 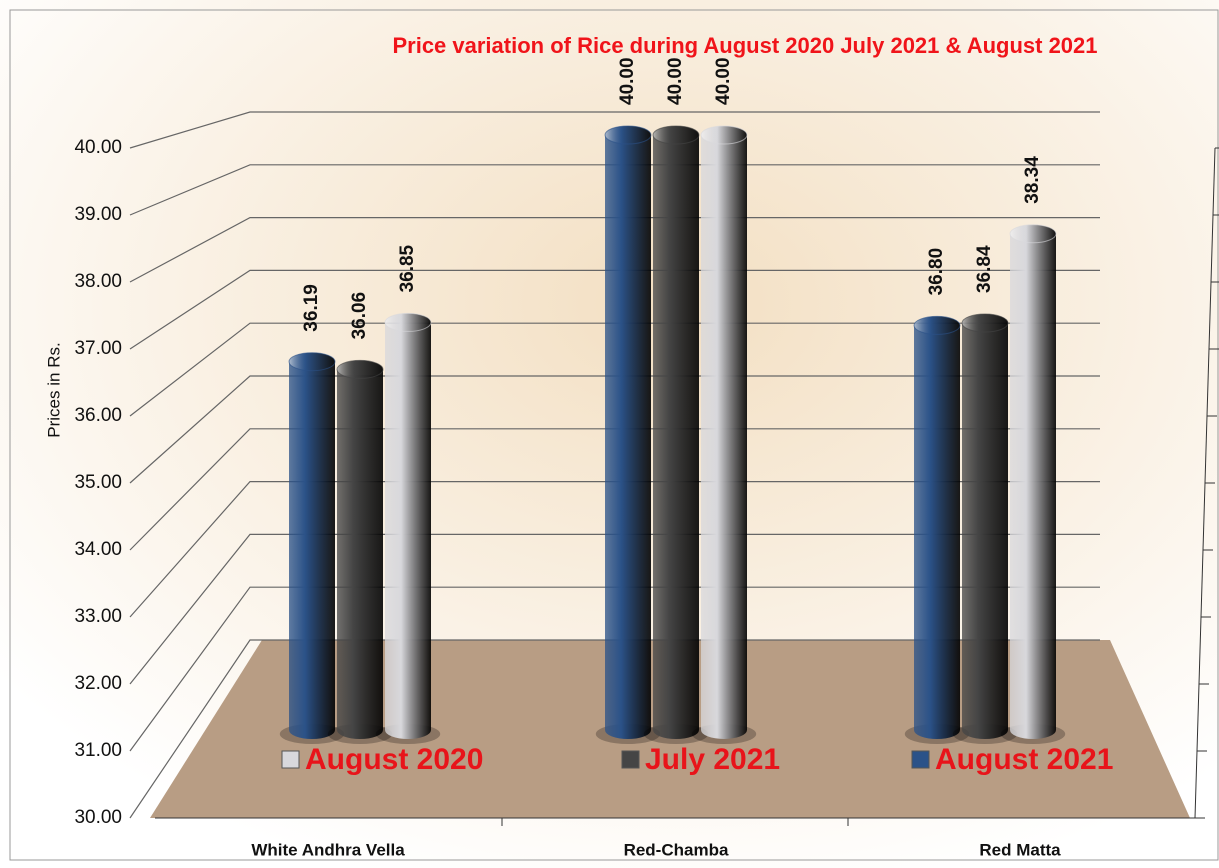 I want to click on value-label: 36.19, so click(x=311, y=308).